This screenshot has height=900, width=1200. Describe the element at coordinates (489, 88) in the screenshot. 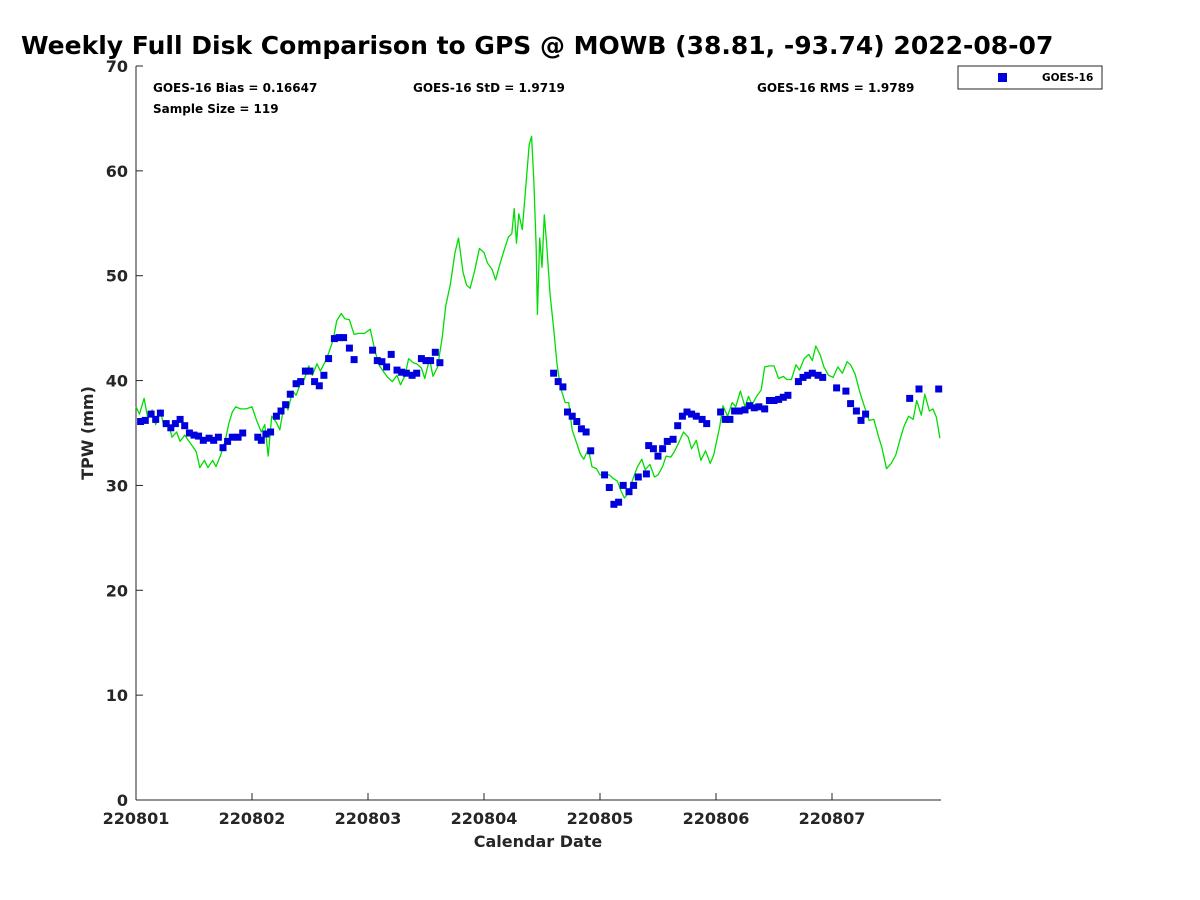

I see `std-annotation: GOES-16 StD = 1.9719` at that location.